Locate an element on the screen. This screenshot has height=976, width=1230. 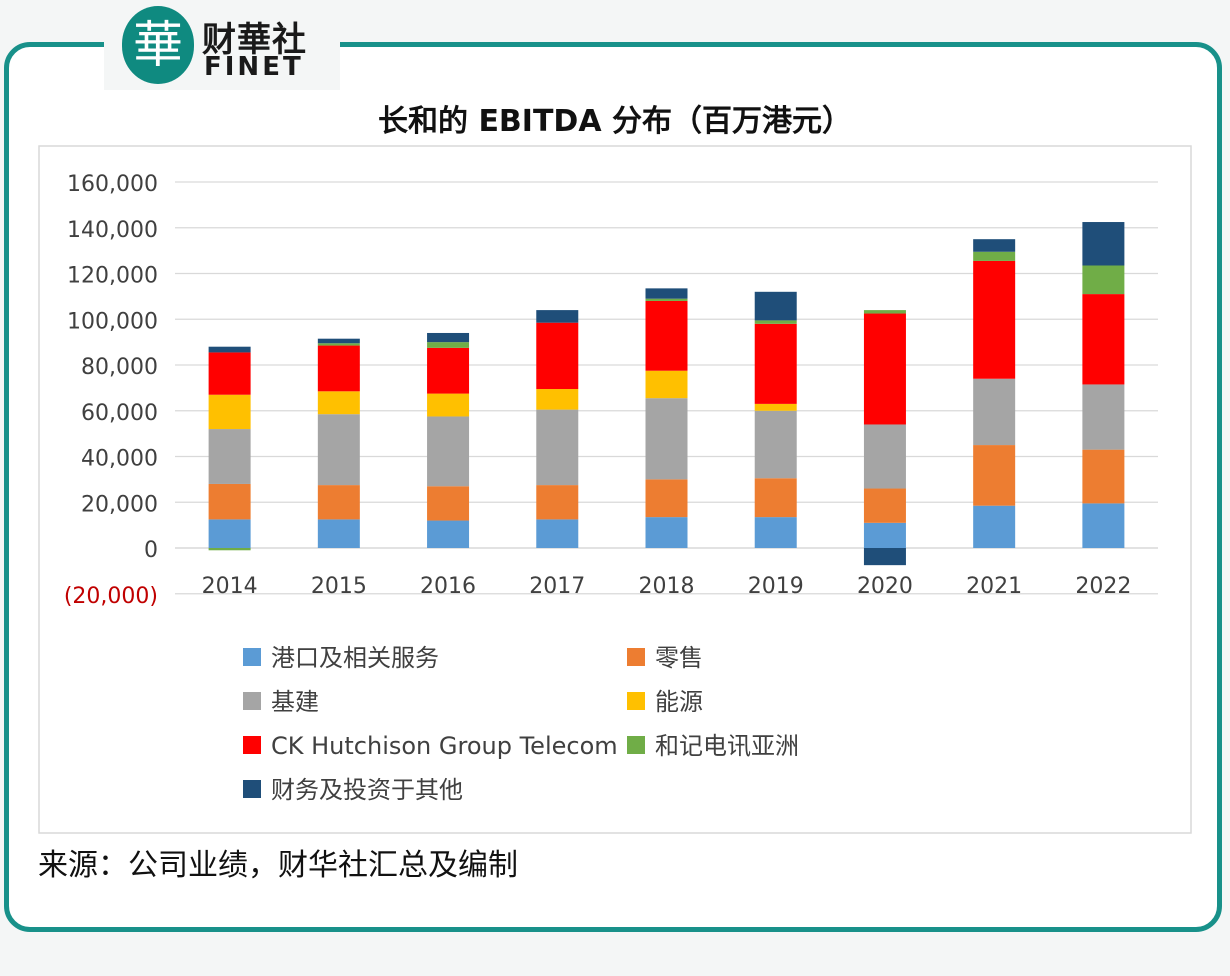
bar-segment-2022-s4 is located at coordinates (1103, 339).